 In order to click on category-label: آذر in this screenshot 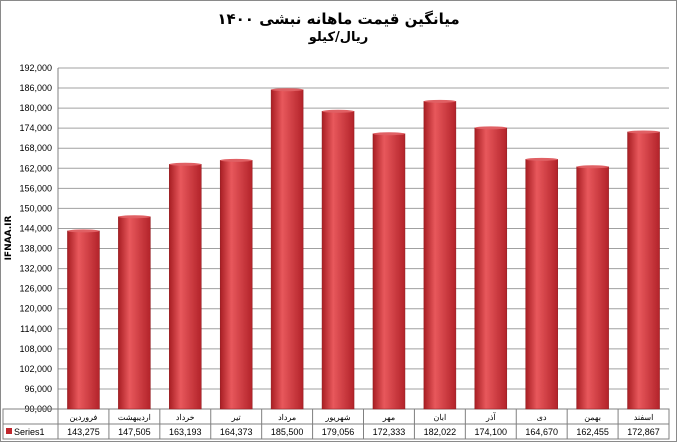, I will do `click(490, 417)`.